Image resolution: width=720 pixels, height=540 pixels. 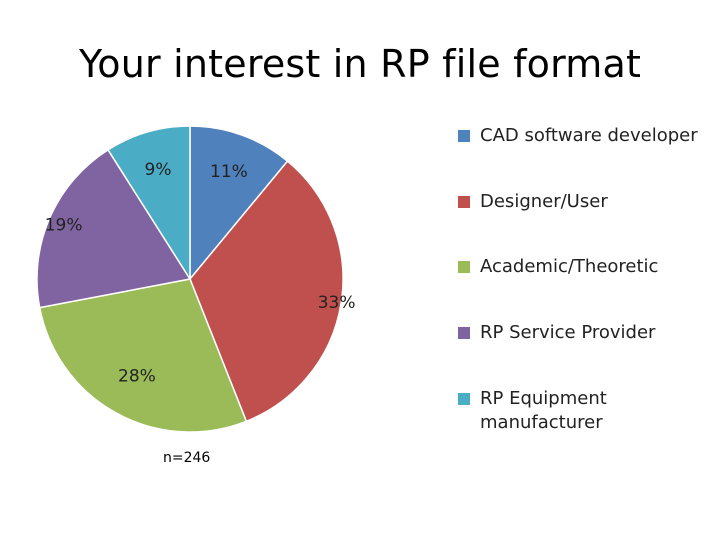 I want to click on legend-item-rp-service-provider: RP Service Provider, so click(x=588, y=333).